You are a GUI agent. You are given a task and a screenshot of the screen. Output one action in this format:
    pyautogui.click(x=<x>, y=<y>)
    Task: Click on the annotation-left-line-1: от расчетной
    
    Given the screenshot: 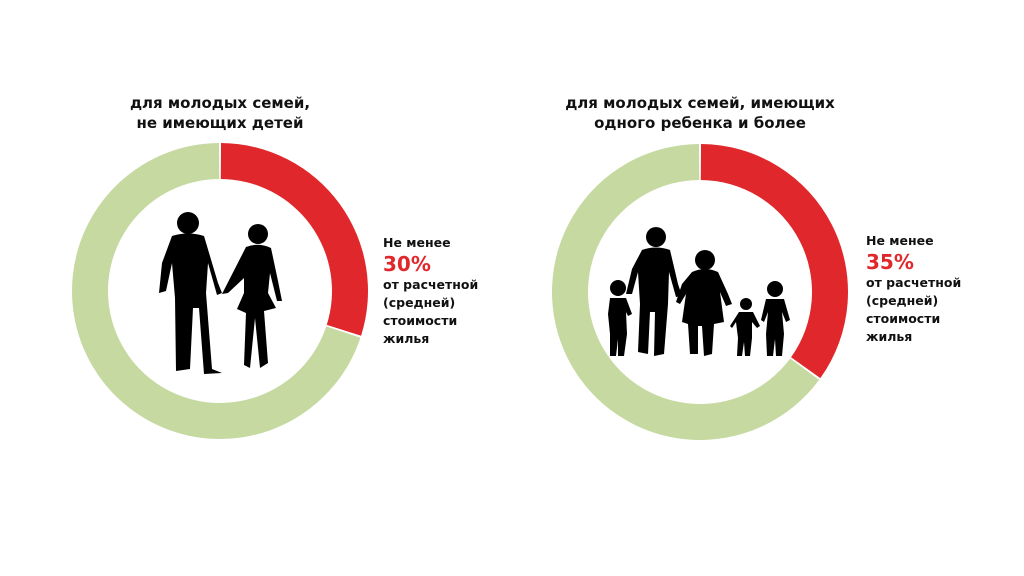 What is the action you would take?
    pyautogui.click(x=431, y=284)
    